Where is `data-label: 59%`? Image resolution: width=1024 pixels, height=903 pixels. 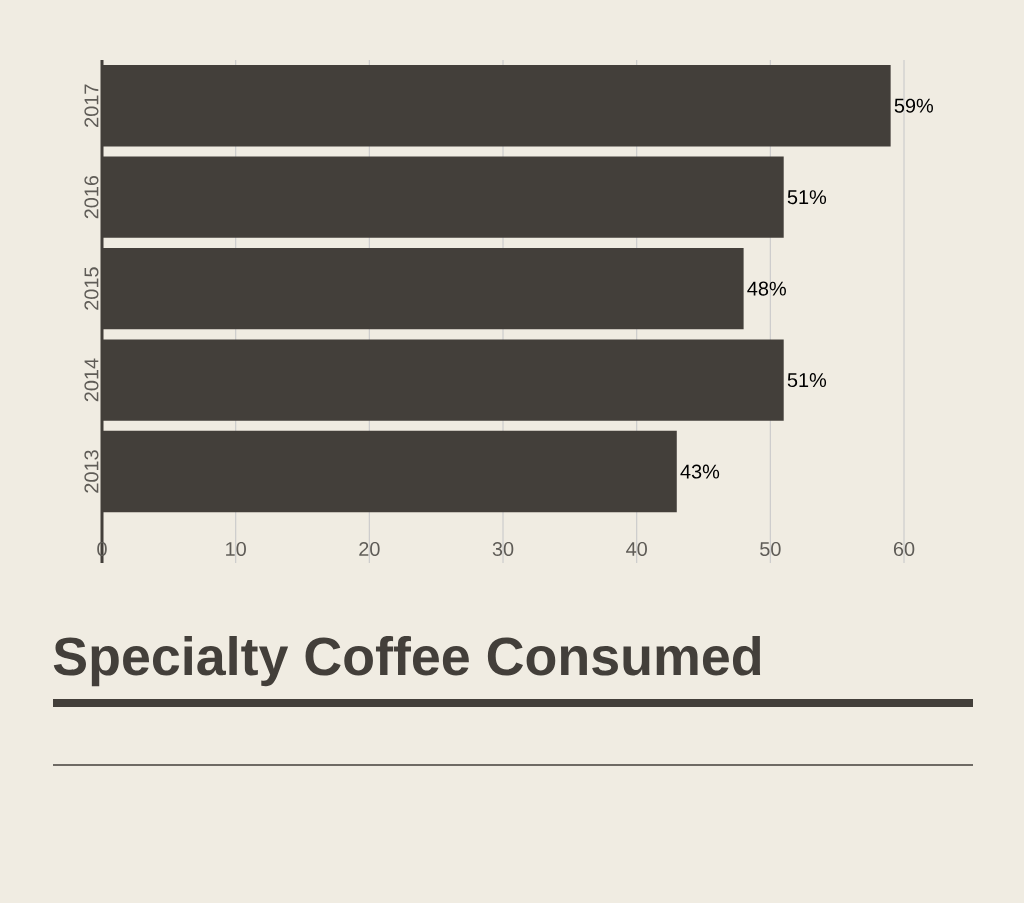
data-label: 59% is located at coordinates (913, 105).